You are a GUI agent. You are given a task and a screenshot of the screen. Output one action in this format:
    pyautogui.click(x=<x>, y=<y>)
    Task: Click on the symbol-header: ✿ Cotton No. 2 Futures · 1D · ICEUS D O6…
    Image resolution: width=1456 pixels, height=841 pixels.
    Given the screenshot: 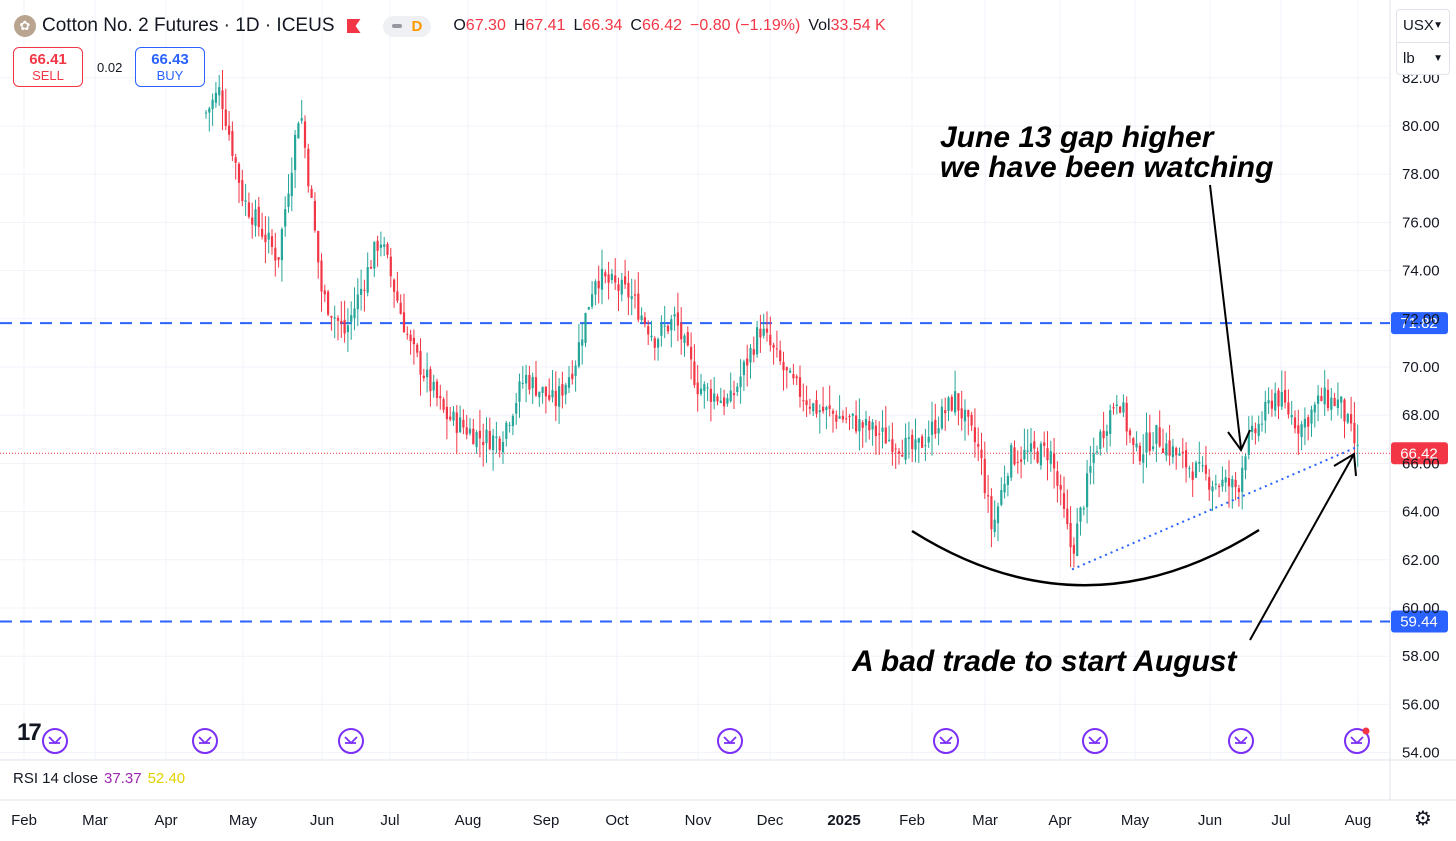 What is the action you would take?
    pyautogui.click(x=454, y=26)
    